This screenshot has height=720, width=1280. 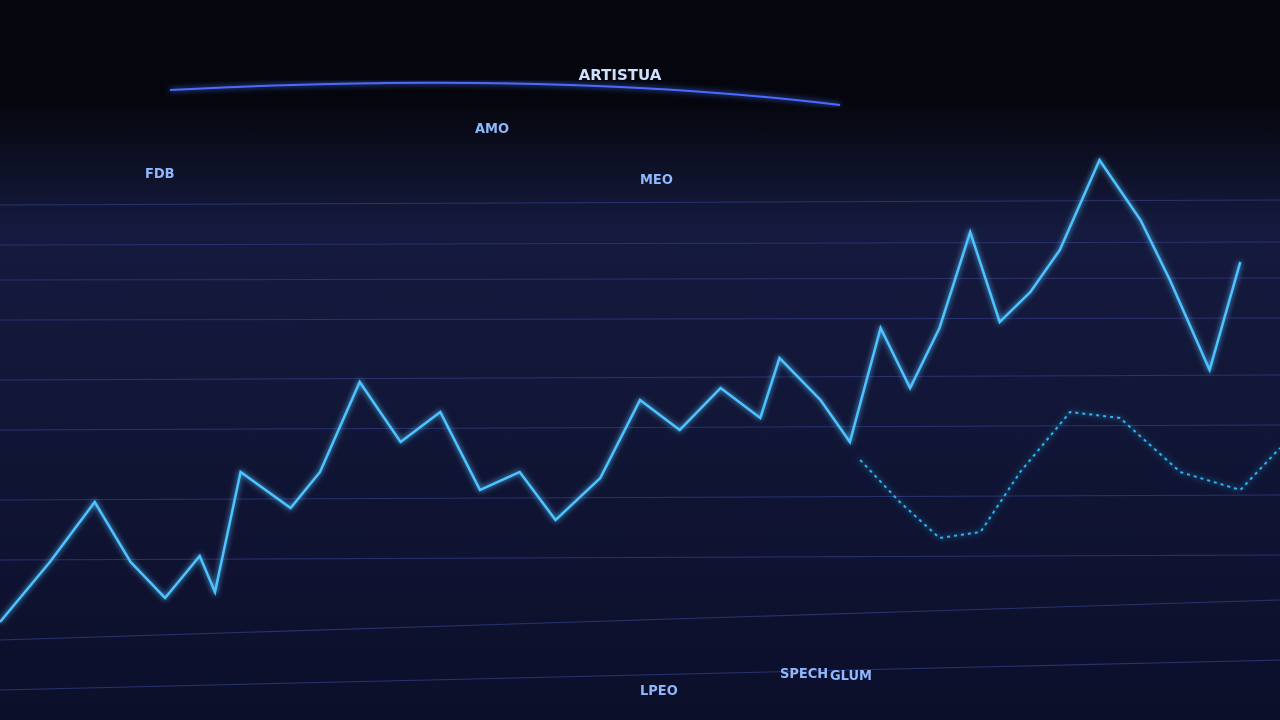 I want to click on annotation: AMO, so click(x=492, y=129).